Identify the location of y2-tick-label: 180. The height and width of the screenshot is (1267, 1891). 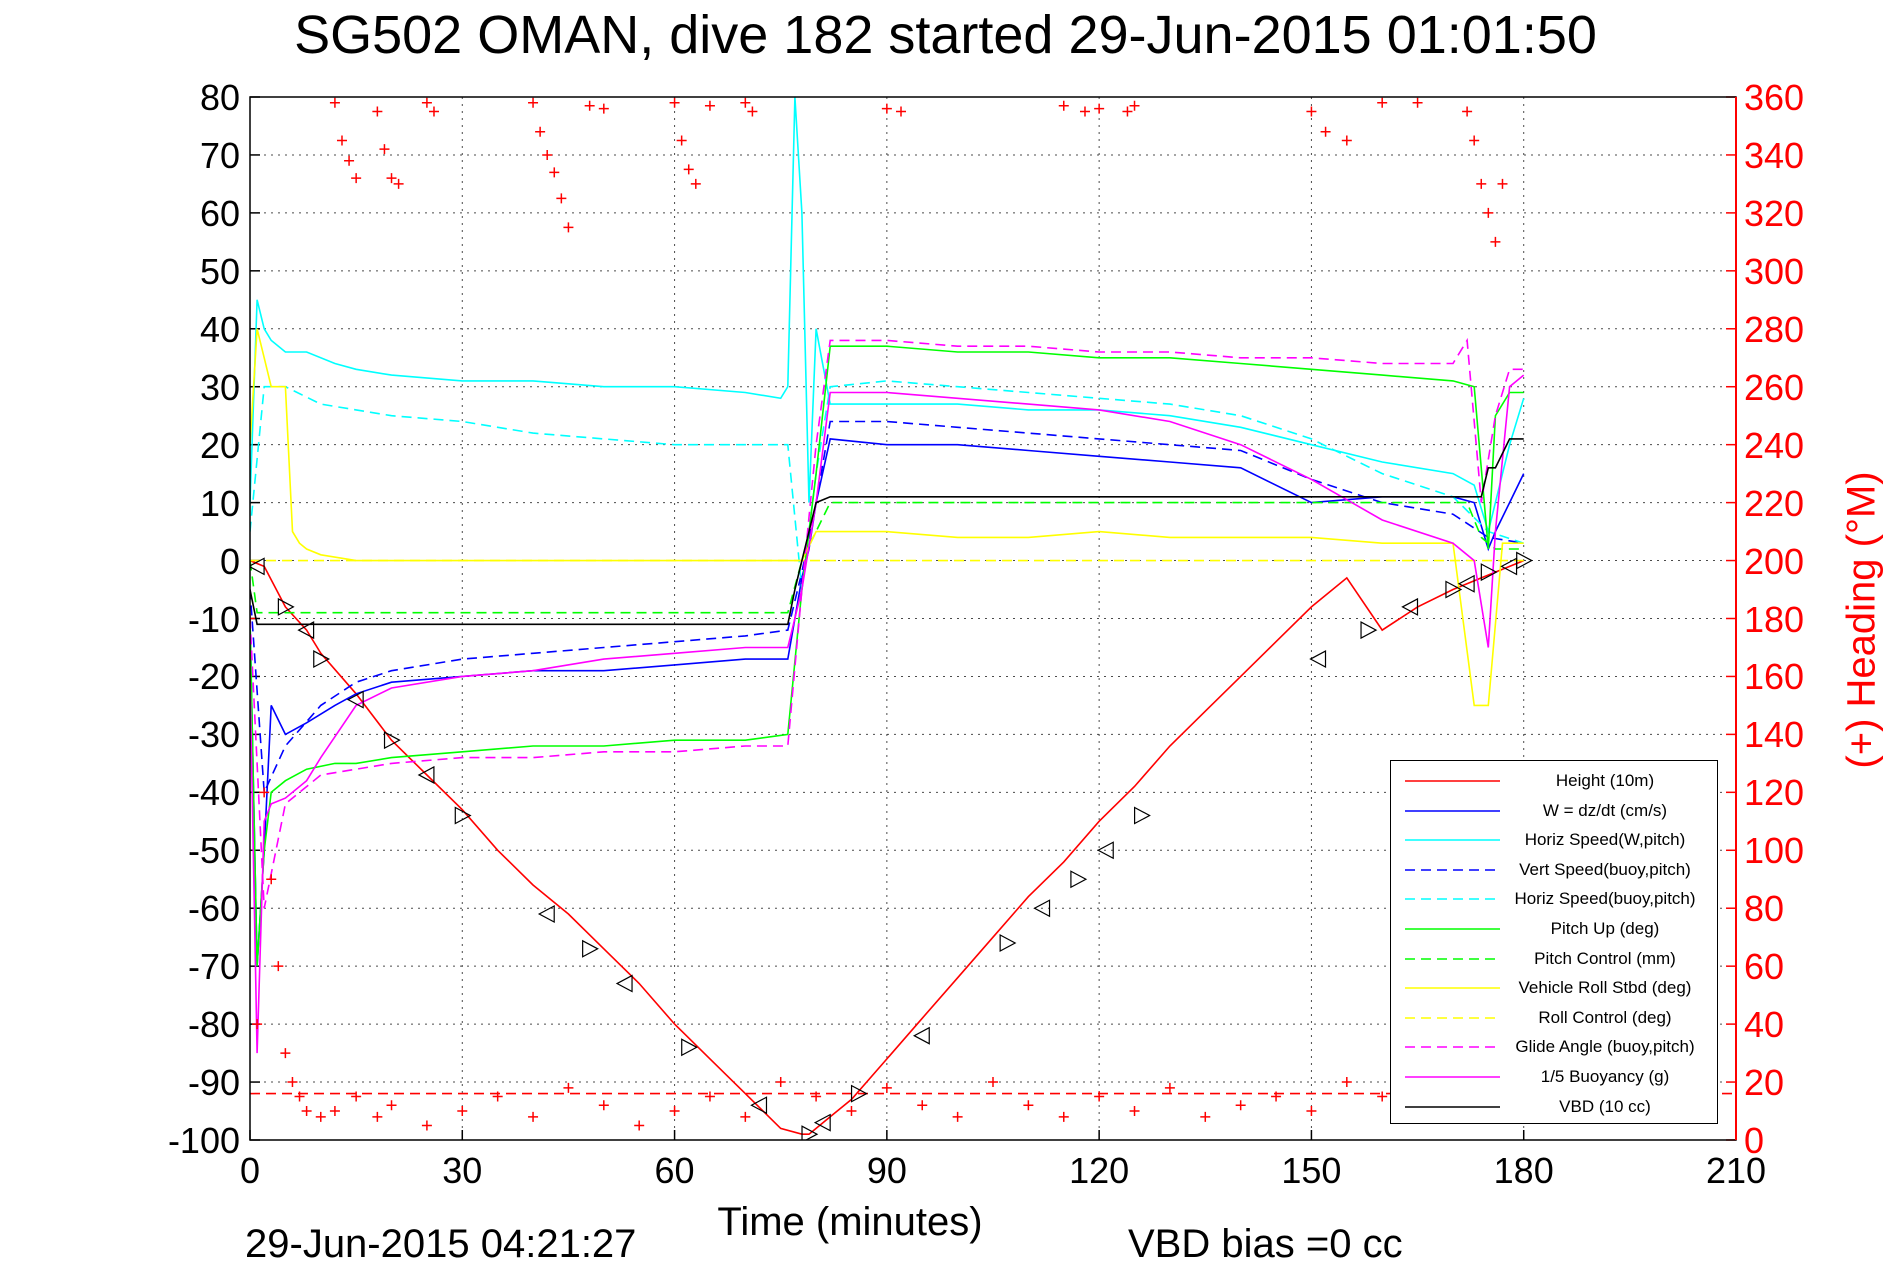
(1774, 619).